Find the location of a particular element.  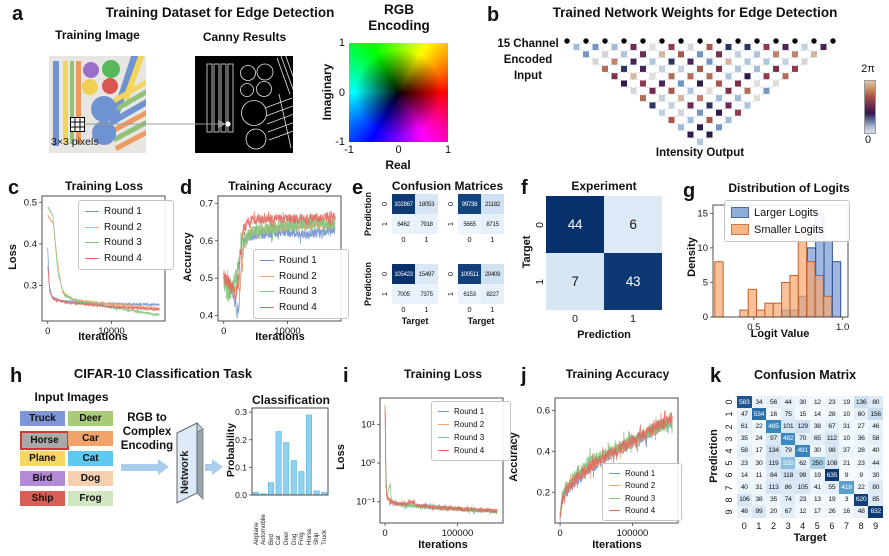

phase-colorbar is located at coordinates (870, 107).